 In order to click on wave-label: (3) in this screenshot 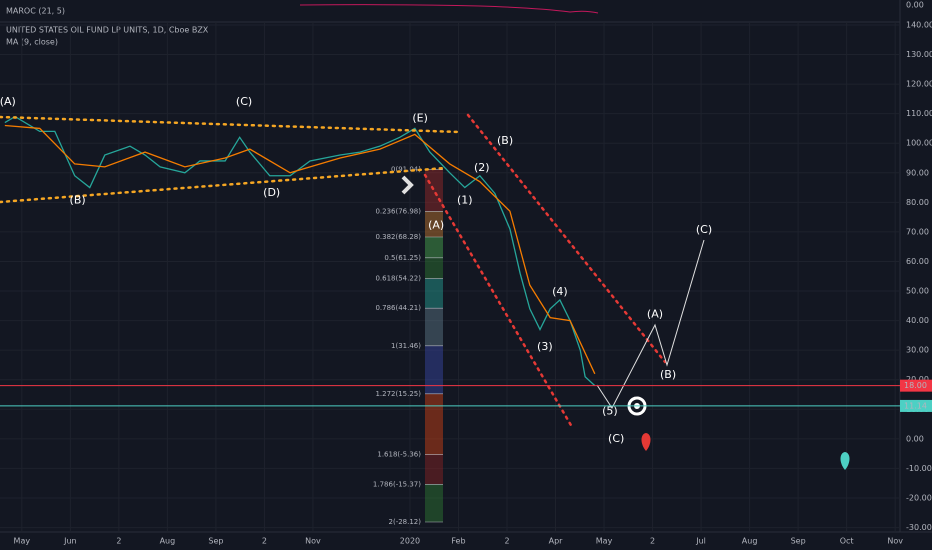, I will do `click(545, 346)`.